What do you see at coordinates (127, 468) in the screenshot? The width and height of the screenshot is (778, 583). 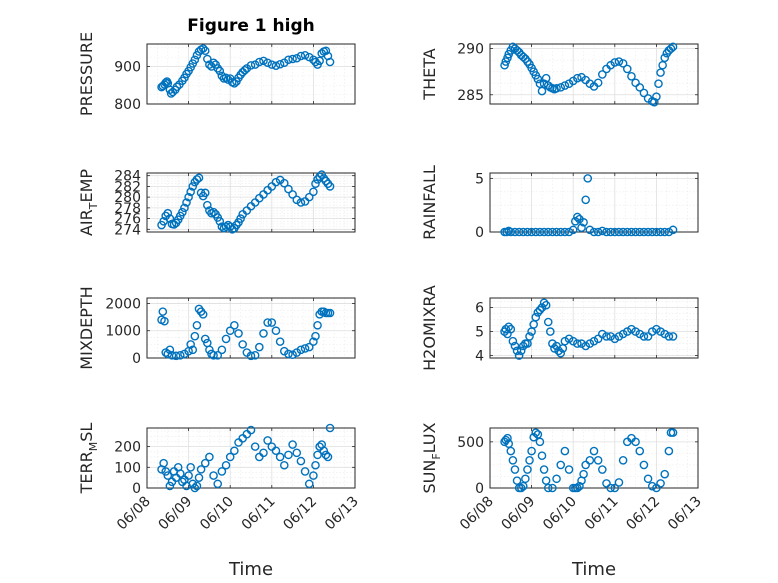 I see `y-tick-label: 100` at bounding box center [127, 468].